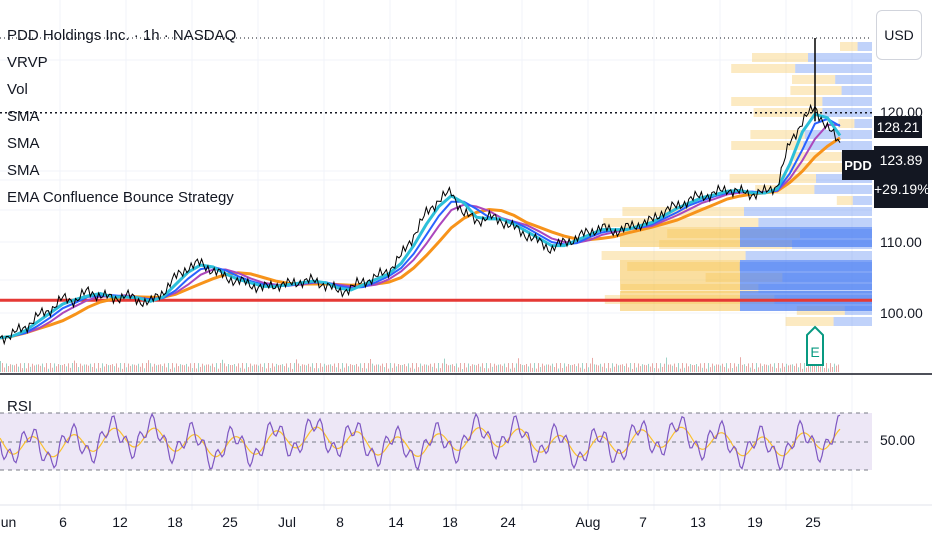  Describe the element at coordinates (17, 89) in the screenshot. I see `indicator-vol: Vol` at that location.